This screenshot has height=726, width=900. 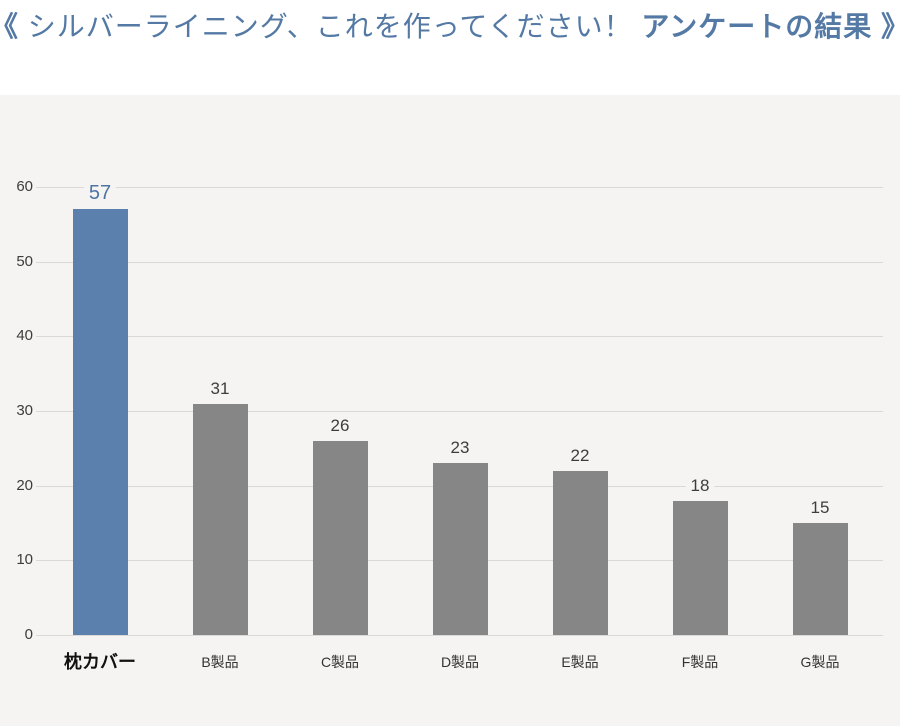 I want to click on x-axis-label: F製品, so click(x=700, y=662).